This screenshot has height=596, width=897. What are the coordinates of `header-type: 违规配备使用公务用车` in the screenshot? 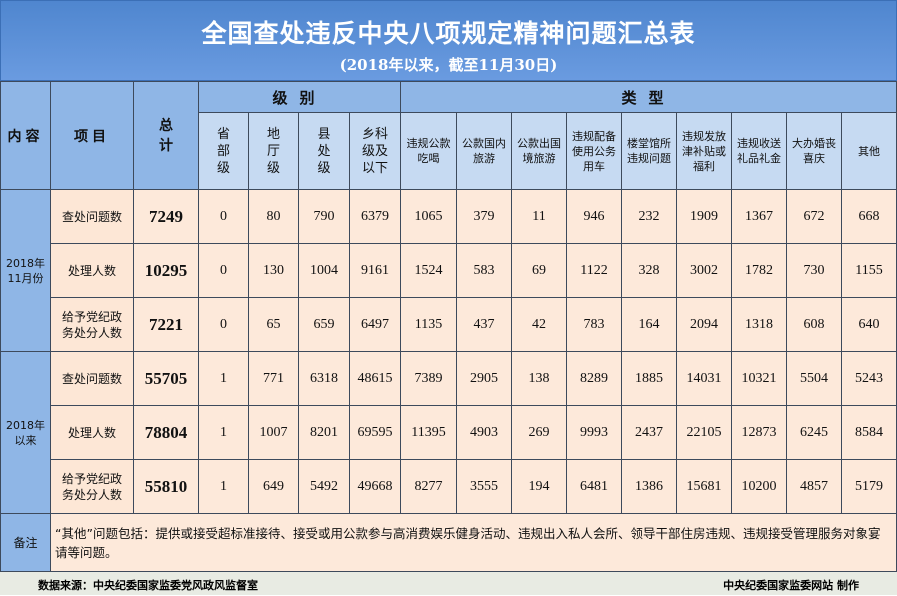 It's located at (594, 151).